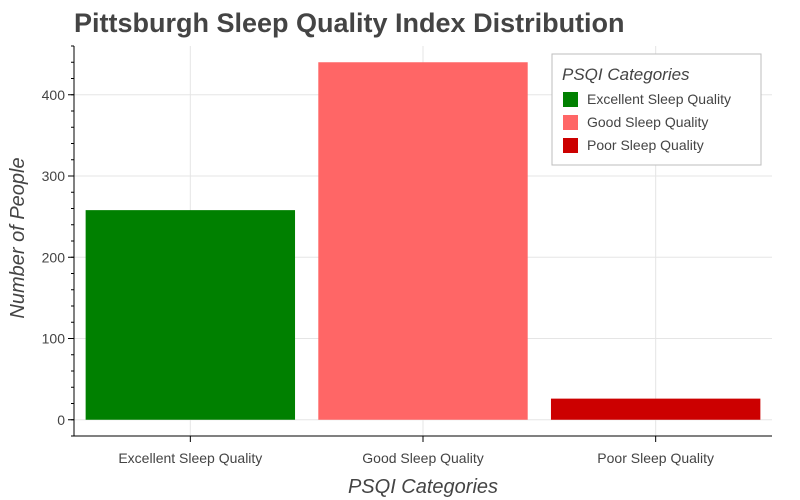 The height and width of the screenshot is (500, 800). What do you see at coordinates (54, 339) in the screenshot?
I see `y-tick-label: 100` at bounding box center [54, 339].